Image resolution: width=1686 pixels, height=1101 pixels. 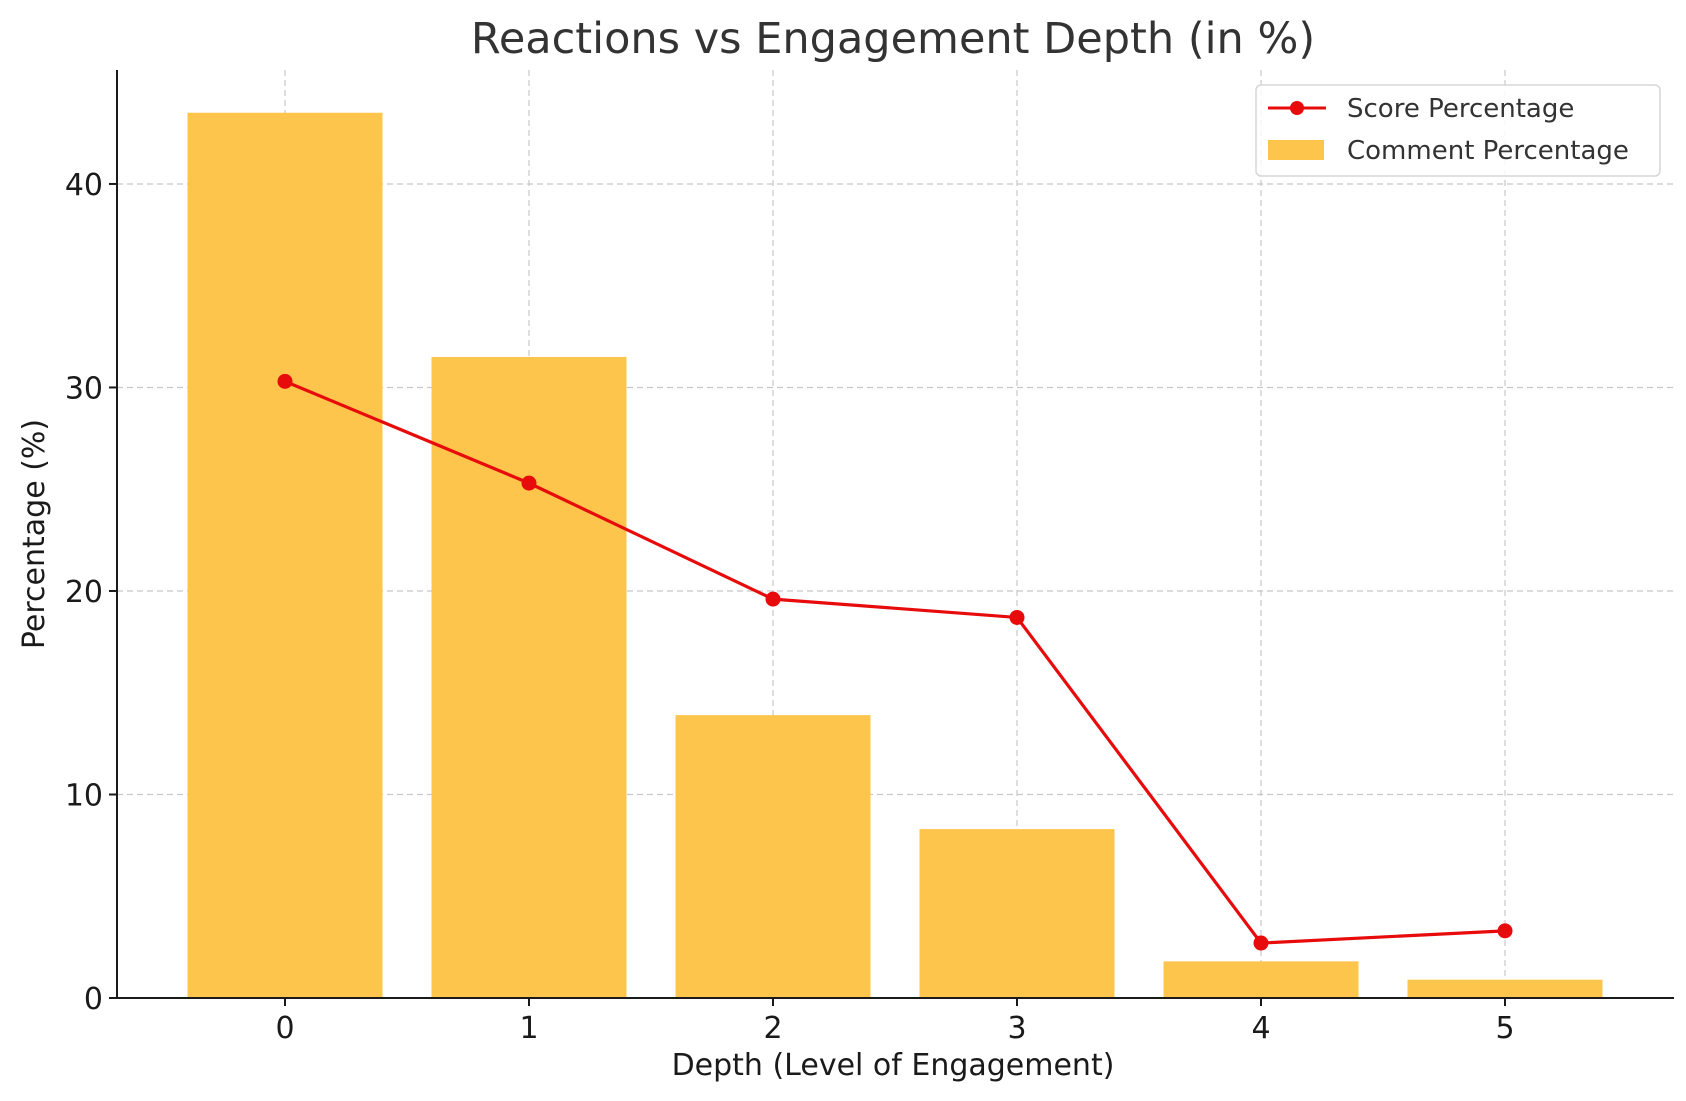 What do you see at coordinates (1460, 109) in the screenshot?
I see `legend-label-score: Score Percentage` at bounding box center [1460, 109].